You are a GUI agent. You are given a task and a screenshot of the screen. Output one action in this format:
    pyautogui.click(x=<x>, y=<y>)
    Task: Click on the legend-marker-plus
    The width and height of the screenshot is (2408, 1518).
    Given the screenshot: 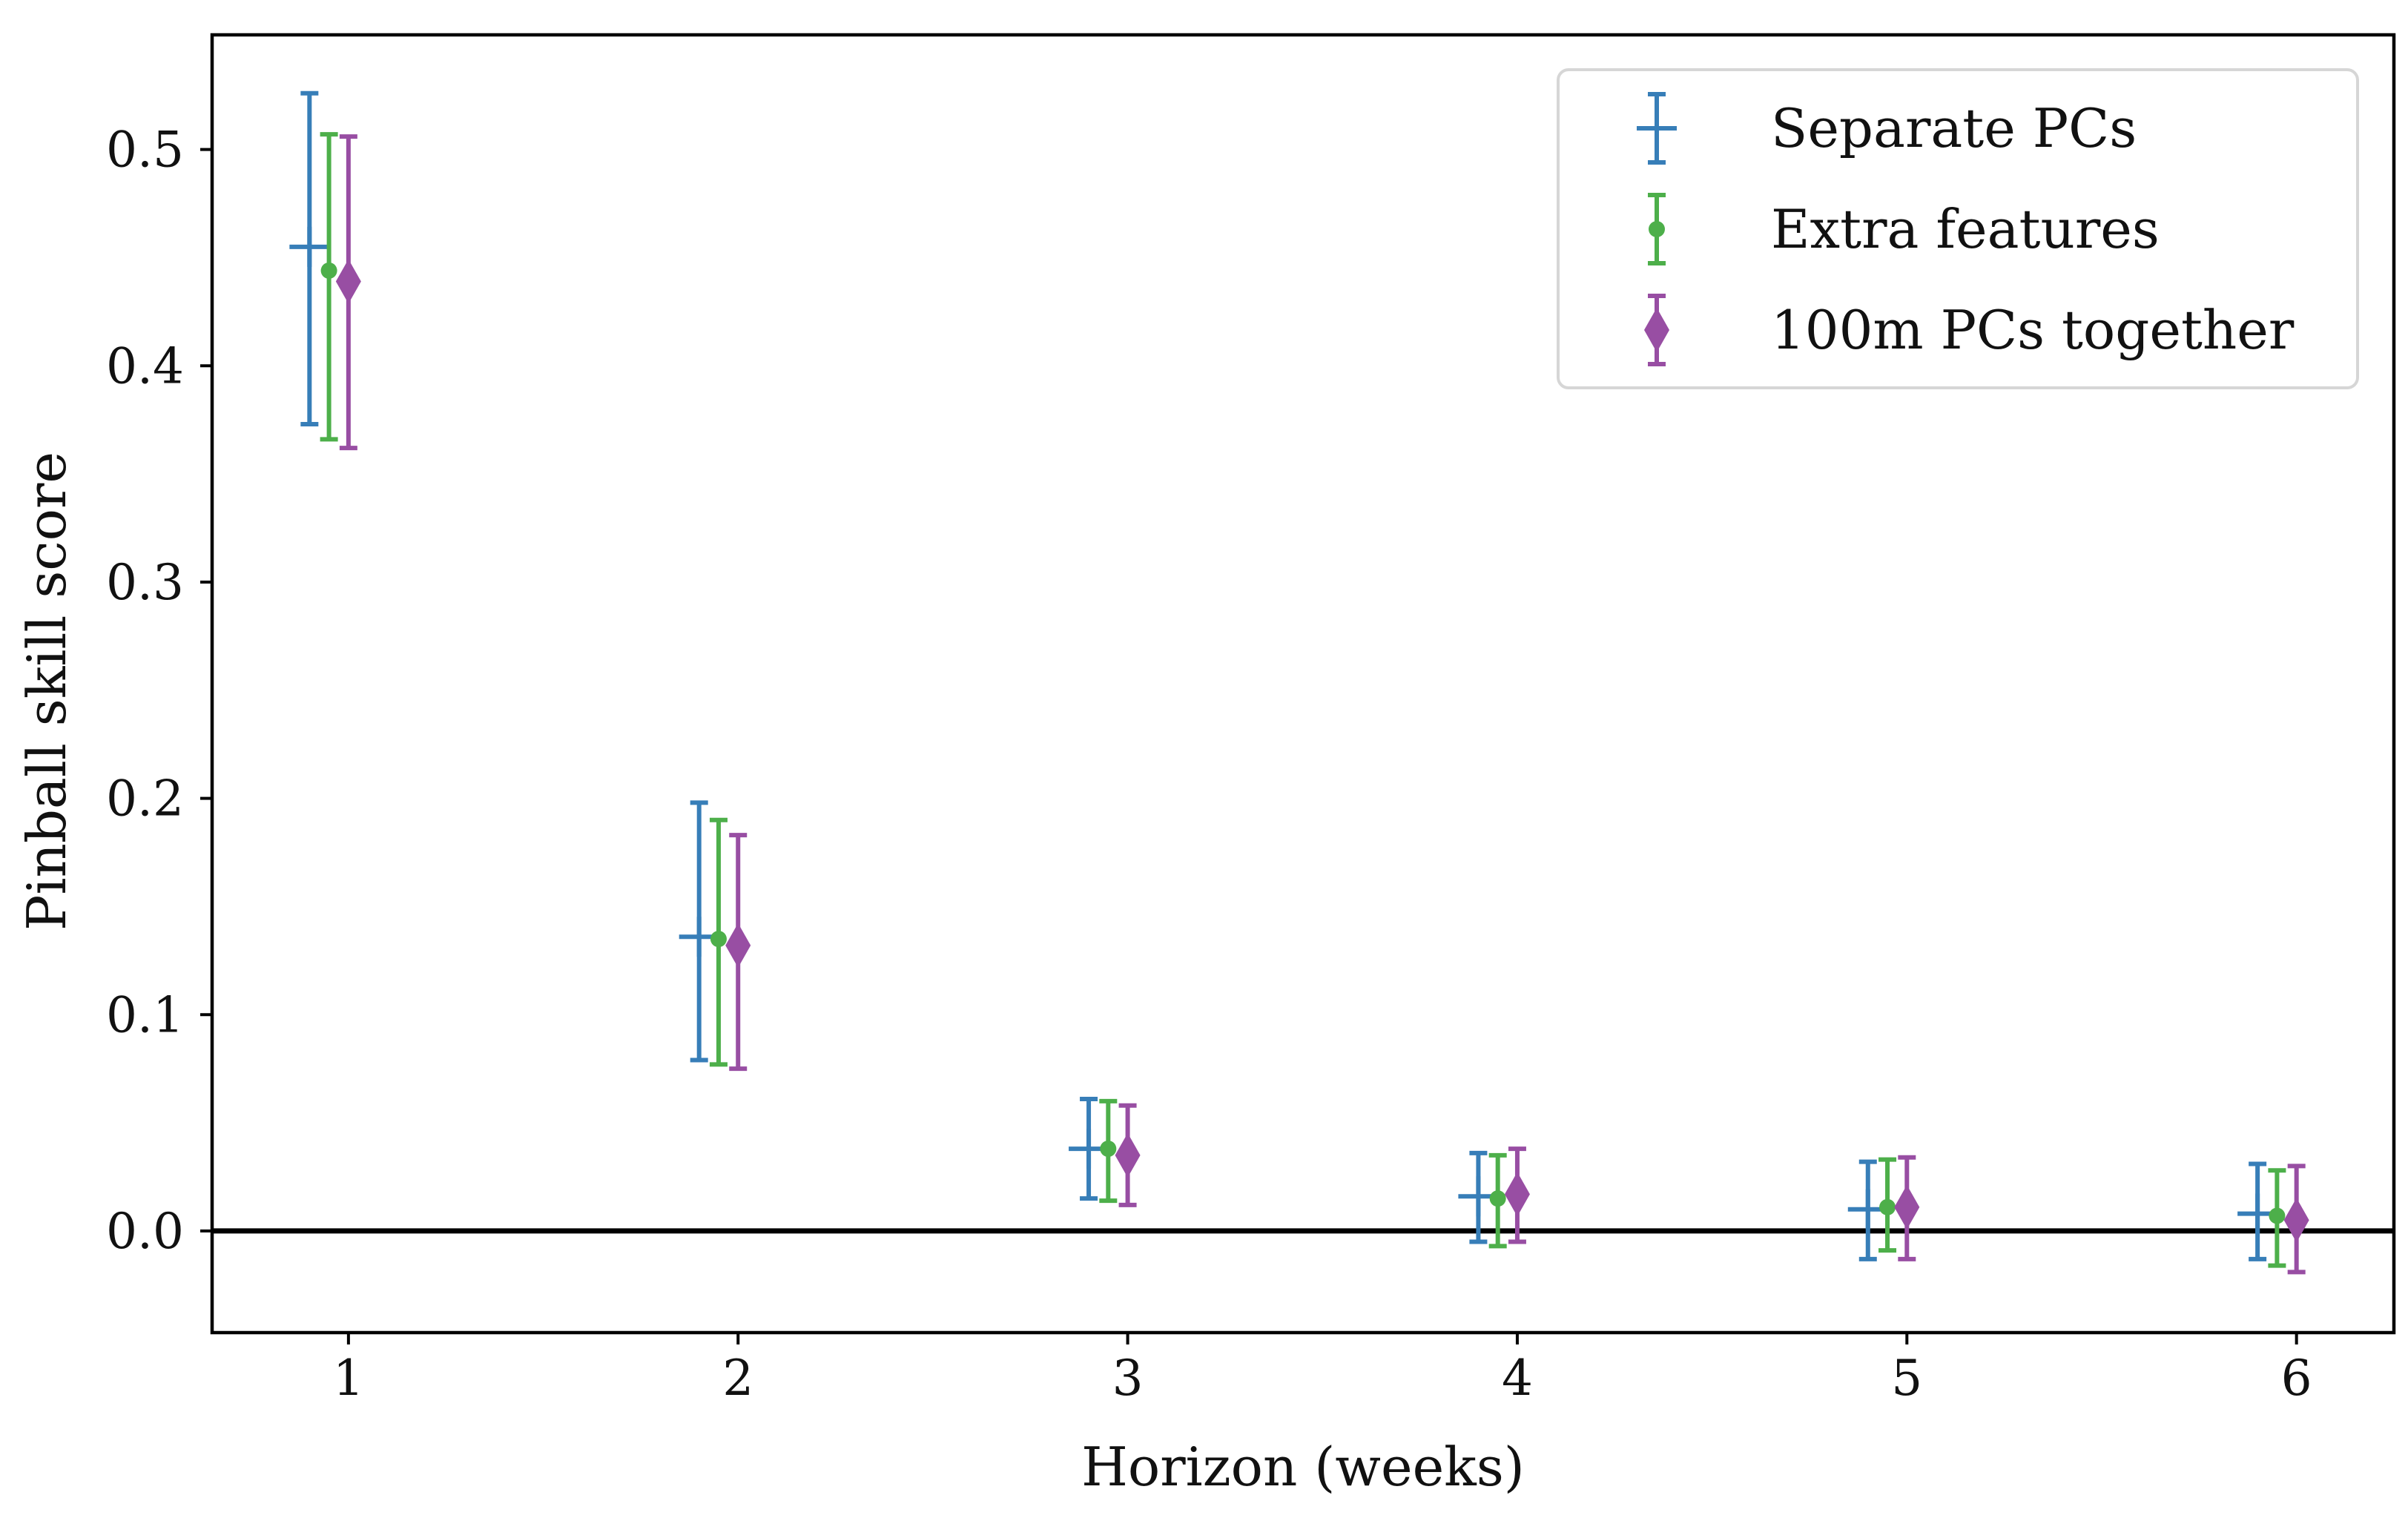 What is the action you would take?
    pyautogui.click(x=1657, y=128)
    